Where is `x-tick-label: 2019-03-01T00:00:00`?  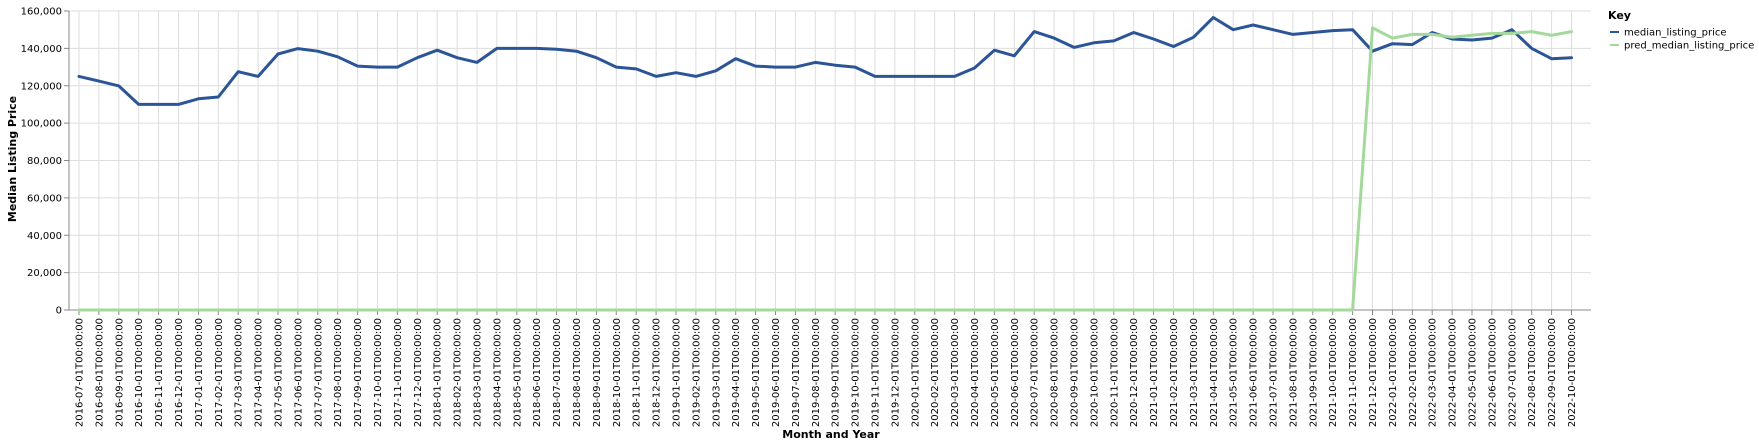
x-tick-label: 2019-03-01T00:00:00 is located at coordinates (716, 372).